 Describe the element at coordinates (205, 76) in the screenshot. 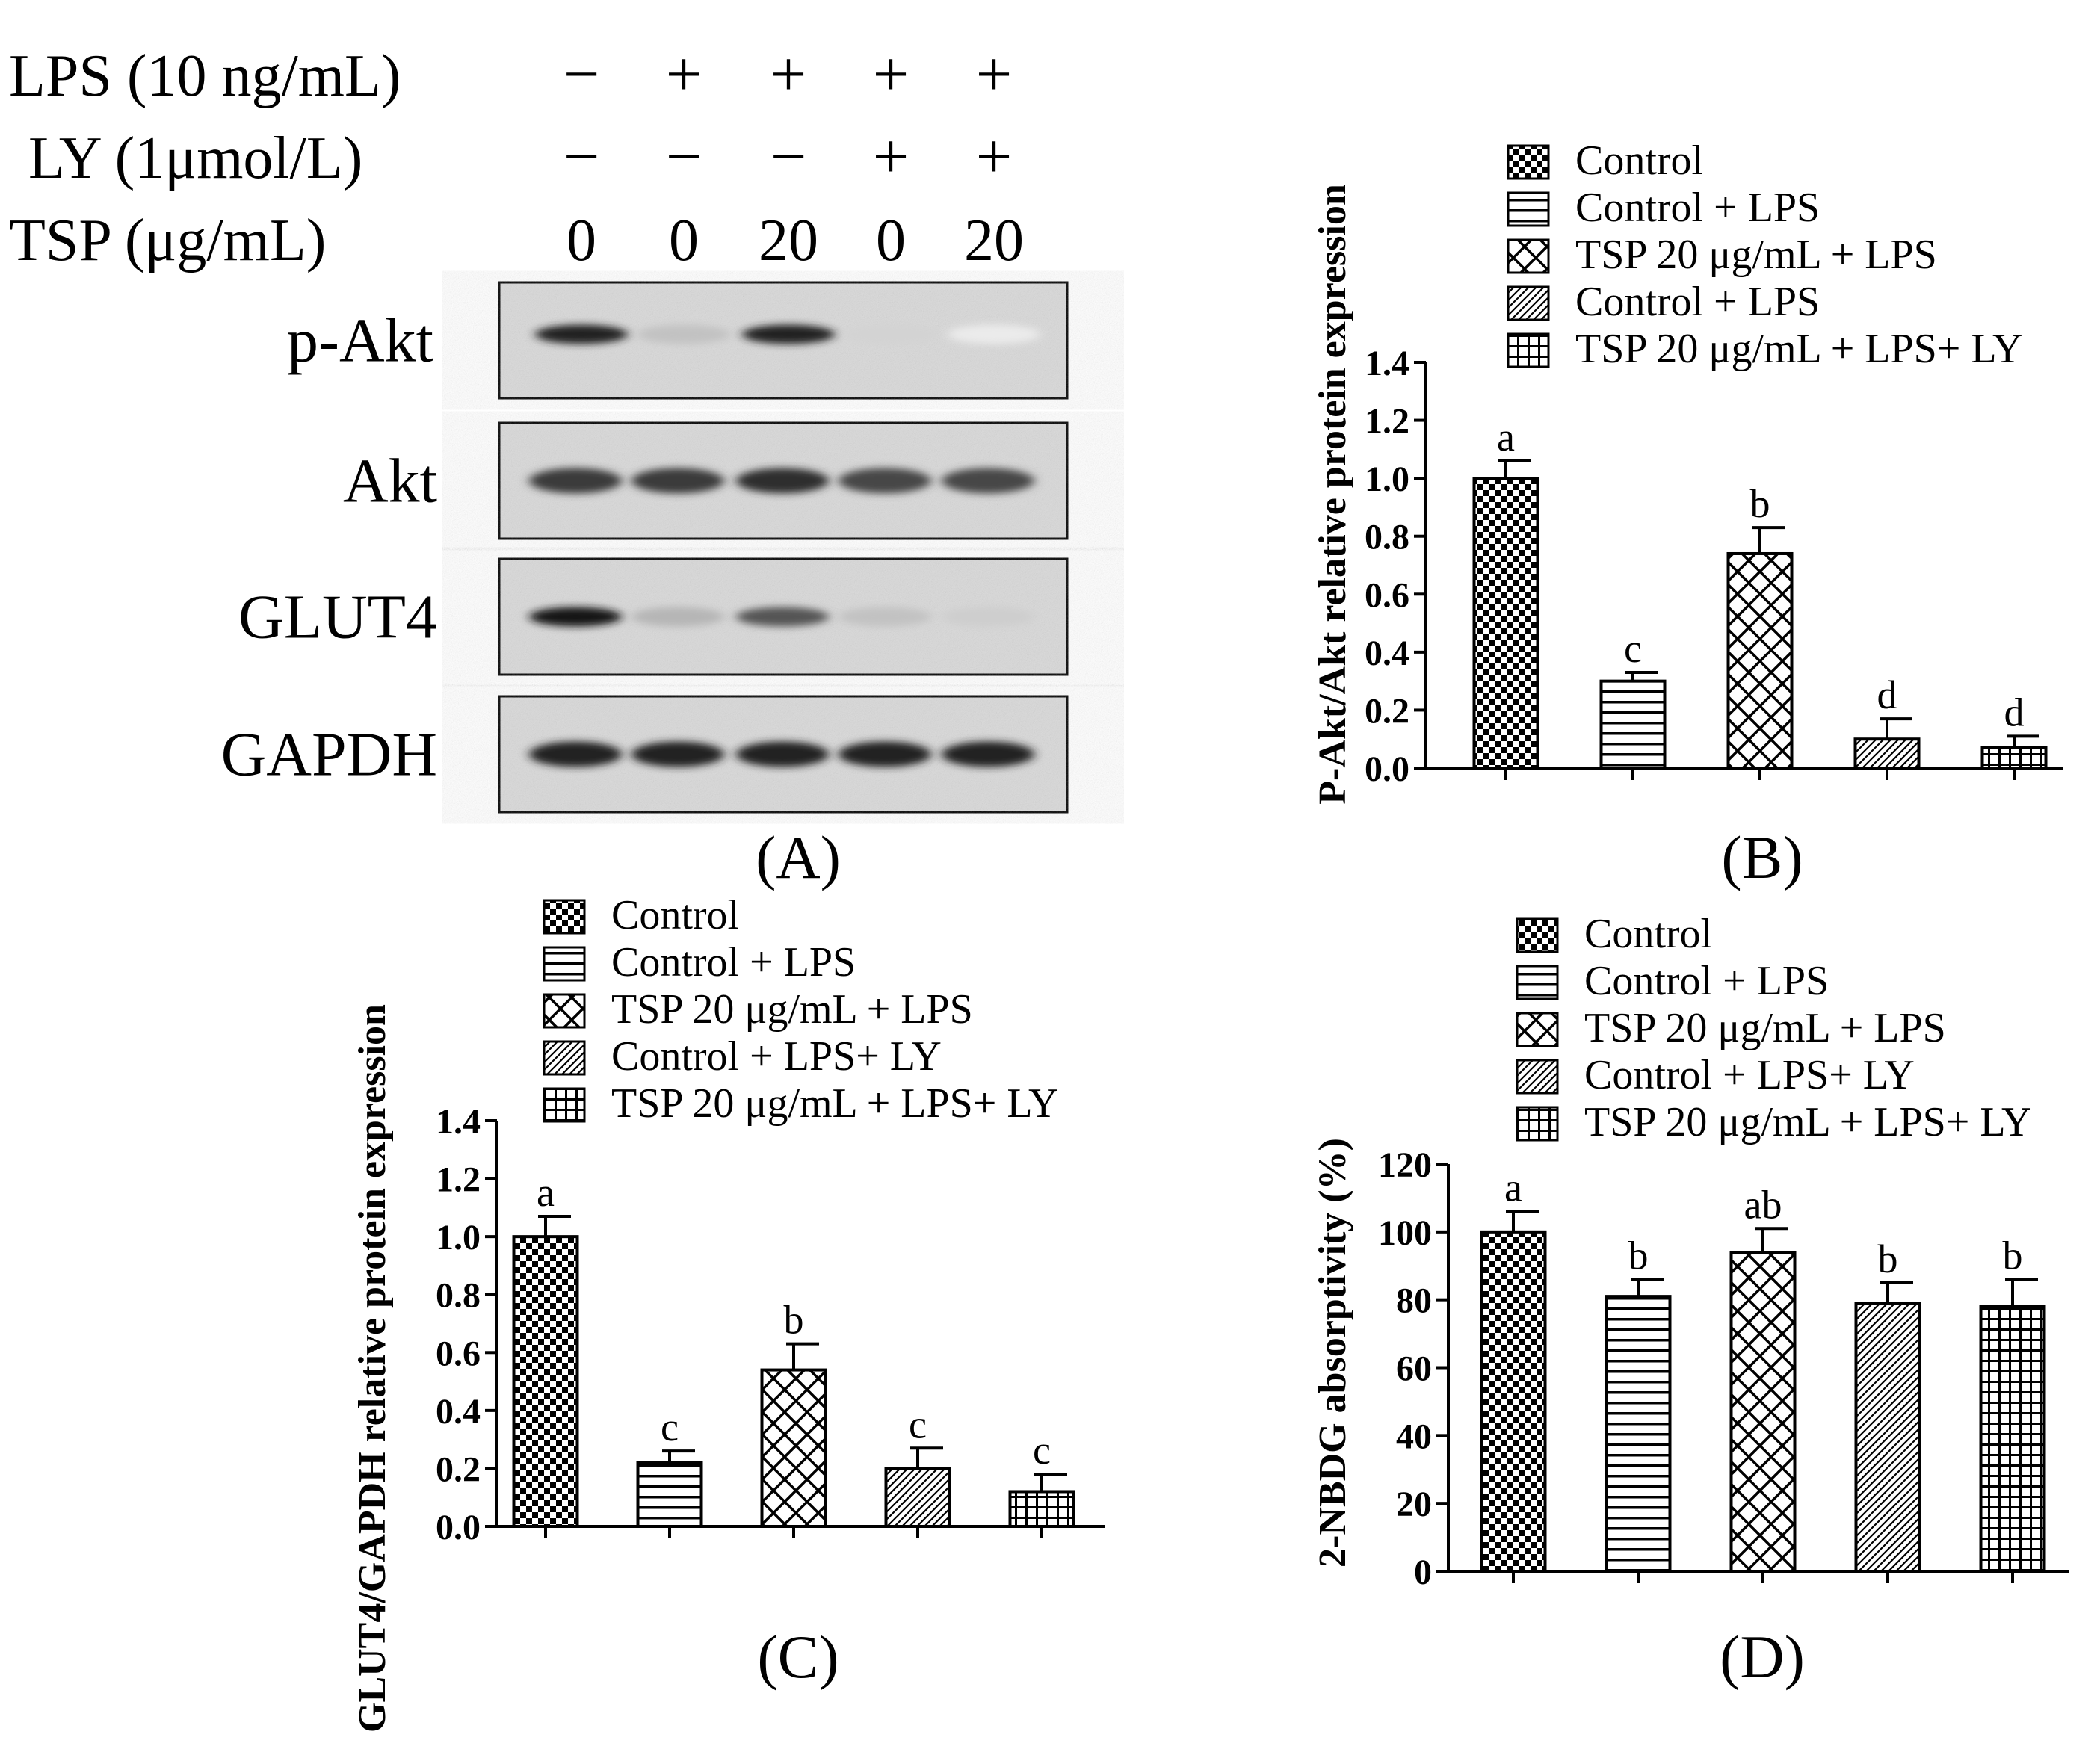

I see `condition-label-lps: LPS (10 ng/mL)` at that location.